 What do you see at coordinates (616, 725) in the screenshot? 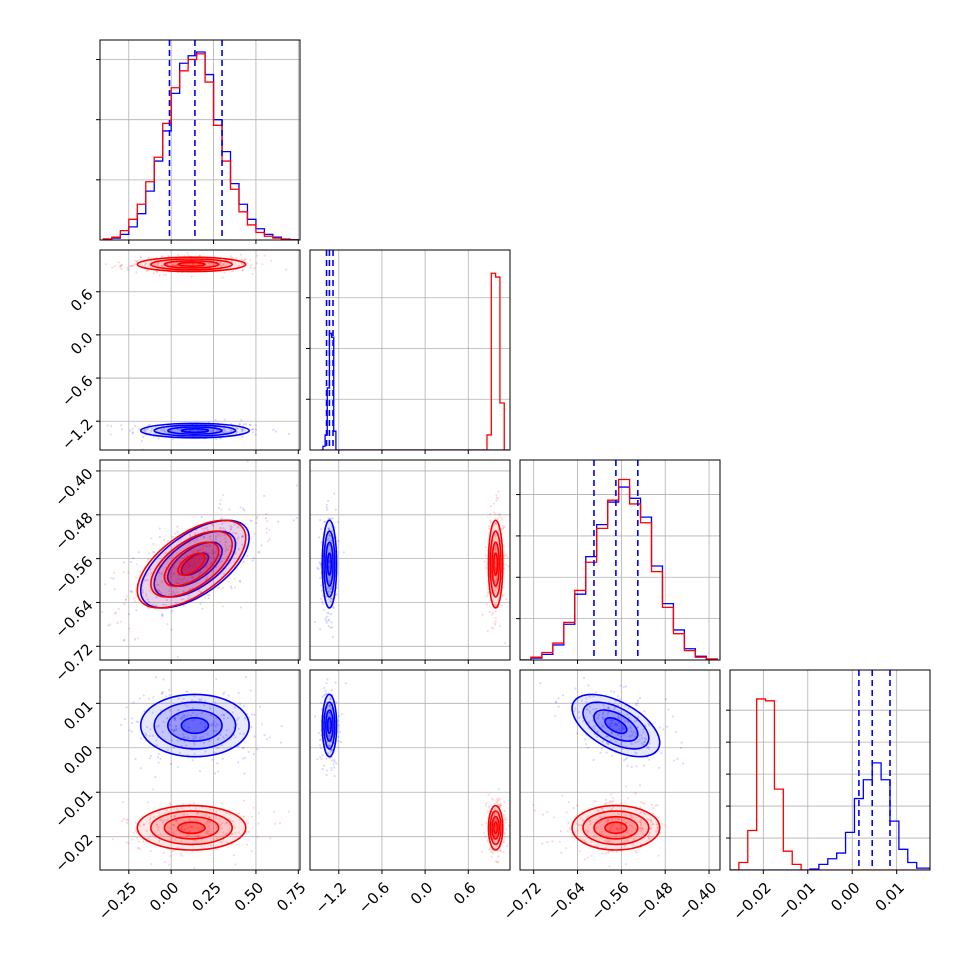
I see `density-contour` at bounding box center [616, 725].